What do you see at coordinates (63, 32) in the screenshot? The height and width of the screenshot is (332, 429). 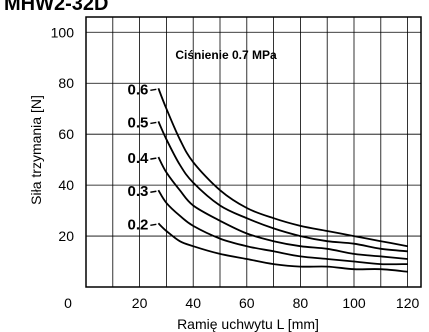 I see `y-tick-label: 100` at bounding box center [63, 32].